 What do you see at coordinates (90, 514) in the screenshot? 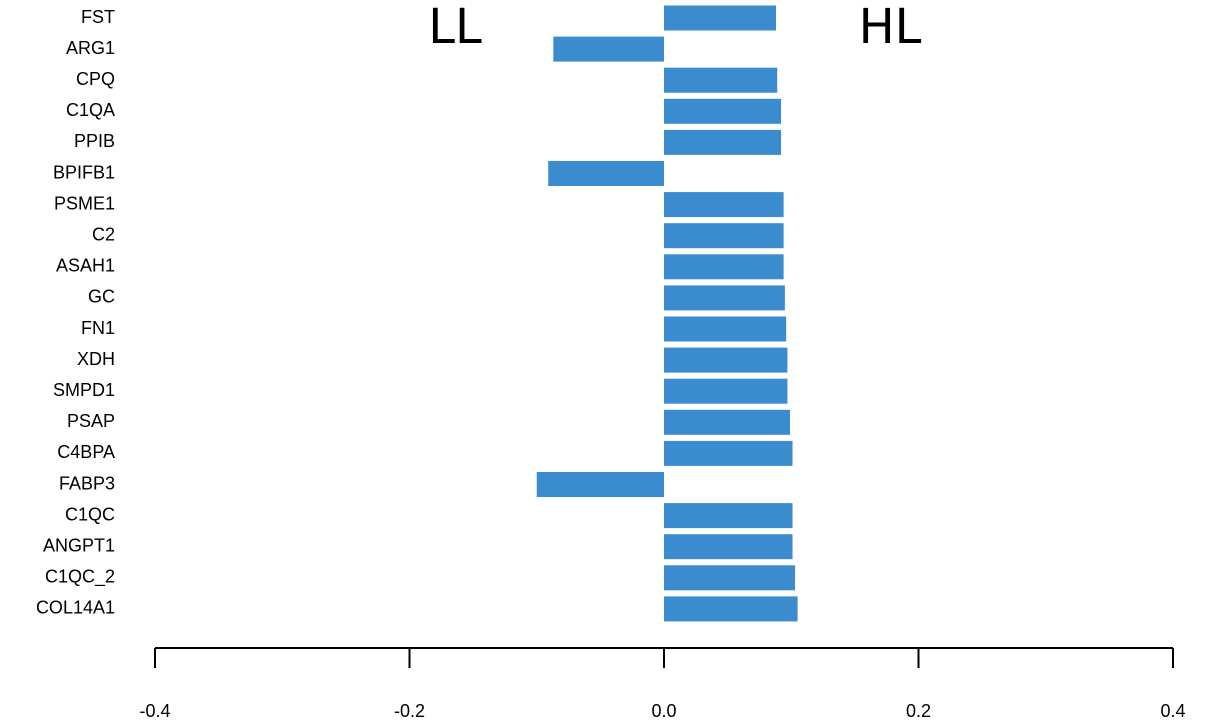
I see `y-tick-label: C1QC` at bounding box center [90, 514].